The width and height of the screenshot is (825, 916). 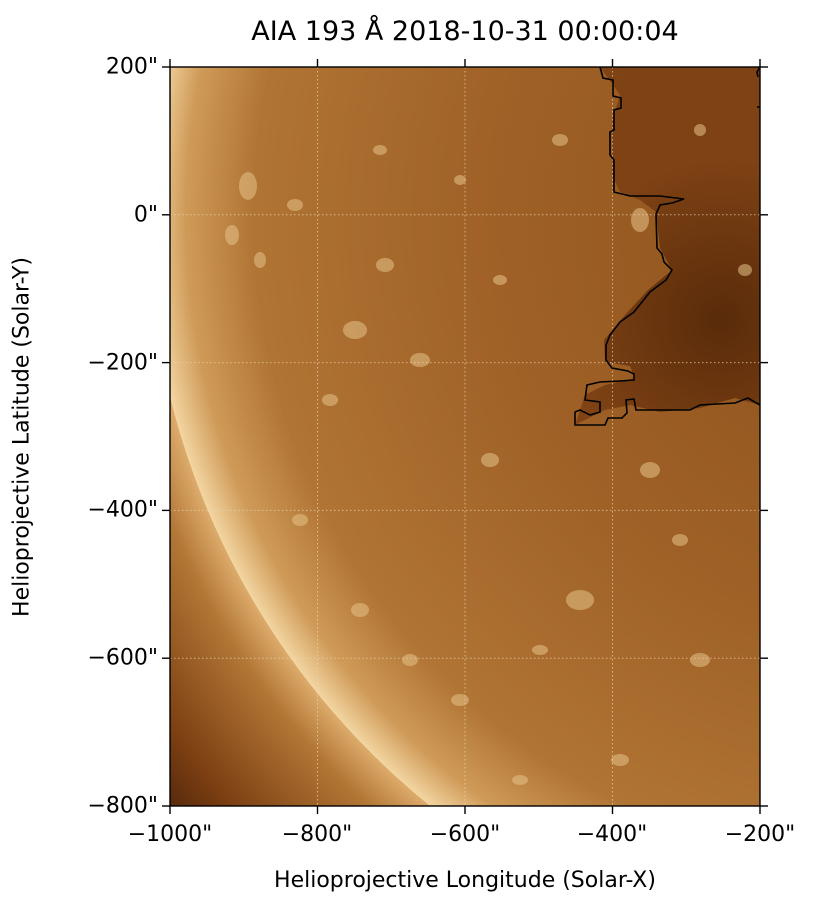 I want to click on y-tick-label: −400", so click(x=122, y=510).